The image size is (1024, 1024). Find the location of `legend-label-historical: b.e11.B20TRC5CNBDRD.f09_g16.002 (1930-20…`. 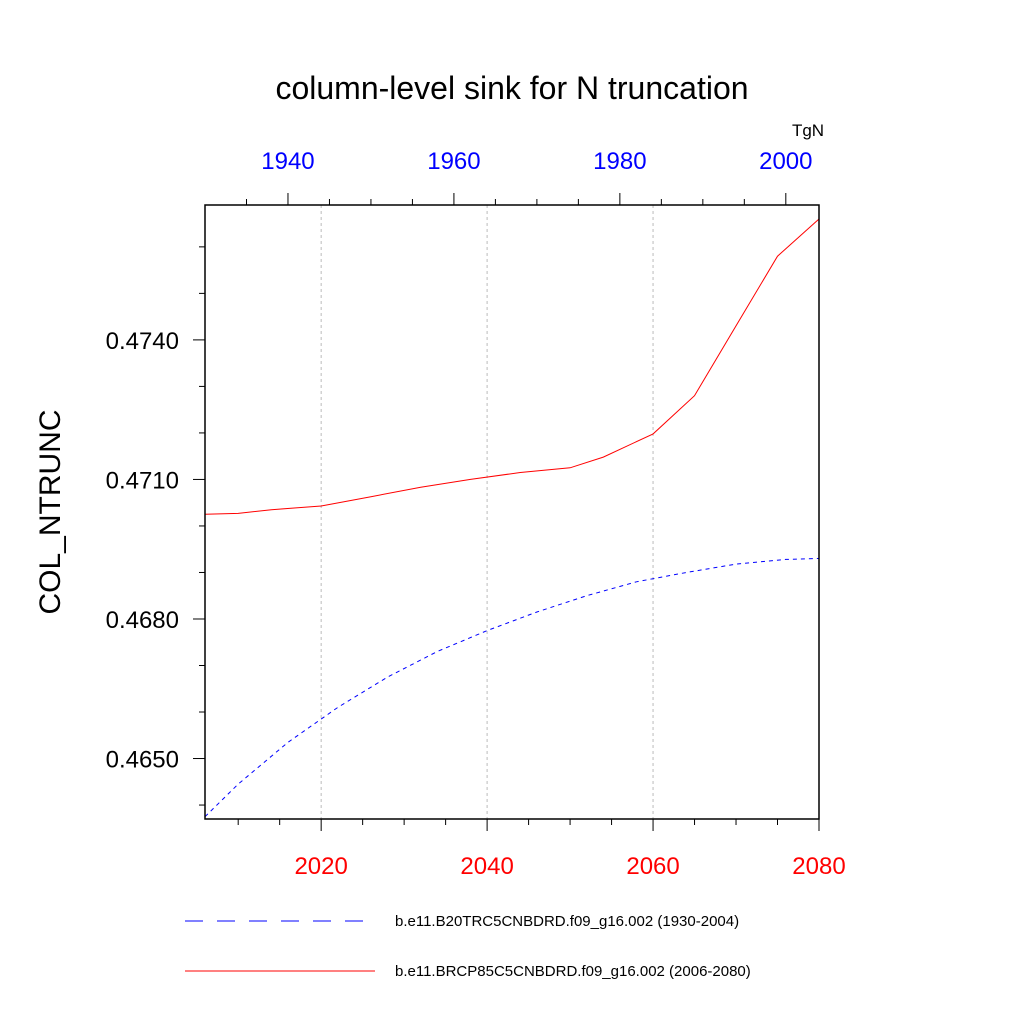

legend-label-historical: b.e11.B20TRC5CNBDRD.f09_g16.002 (1930-20… is located at coordinates (567, 921).